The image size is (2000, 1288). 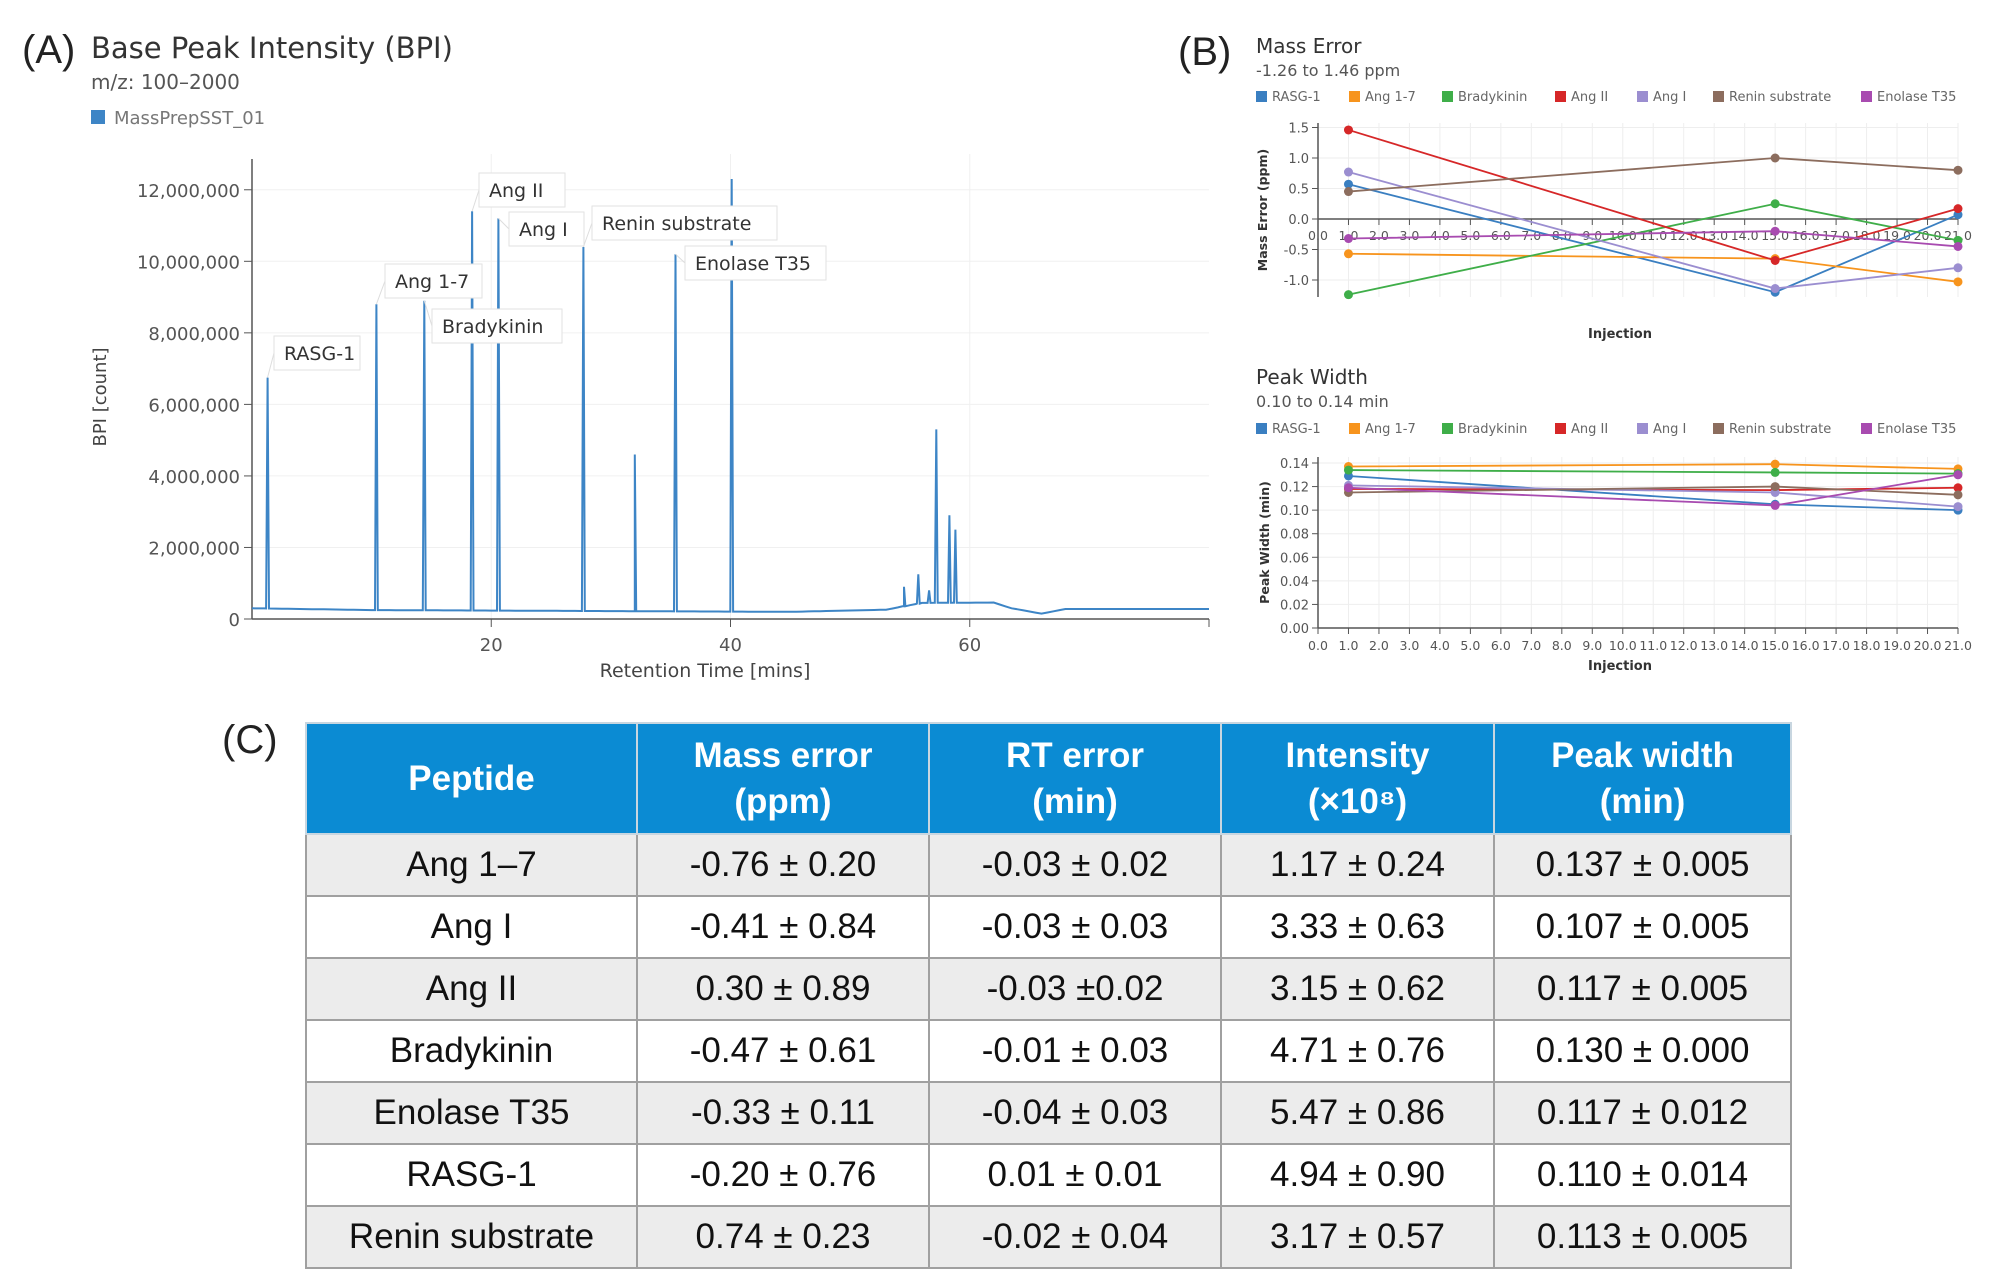 What do you see at coordinates (1294, 558) in the screenshot?
I see `y-tick-label: 0.06` at bounding box center [1294, 558].